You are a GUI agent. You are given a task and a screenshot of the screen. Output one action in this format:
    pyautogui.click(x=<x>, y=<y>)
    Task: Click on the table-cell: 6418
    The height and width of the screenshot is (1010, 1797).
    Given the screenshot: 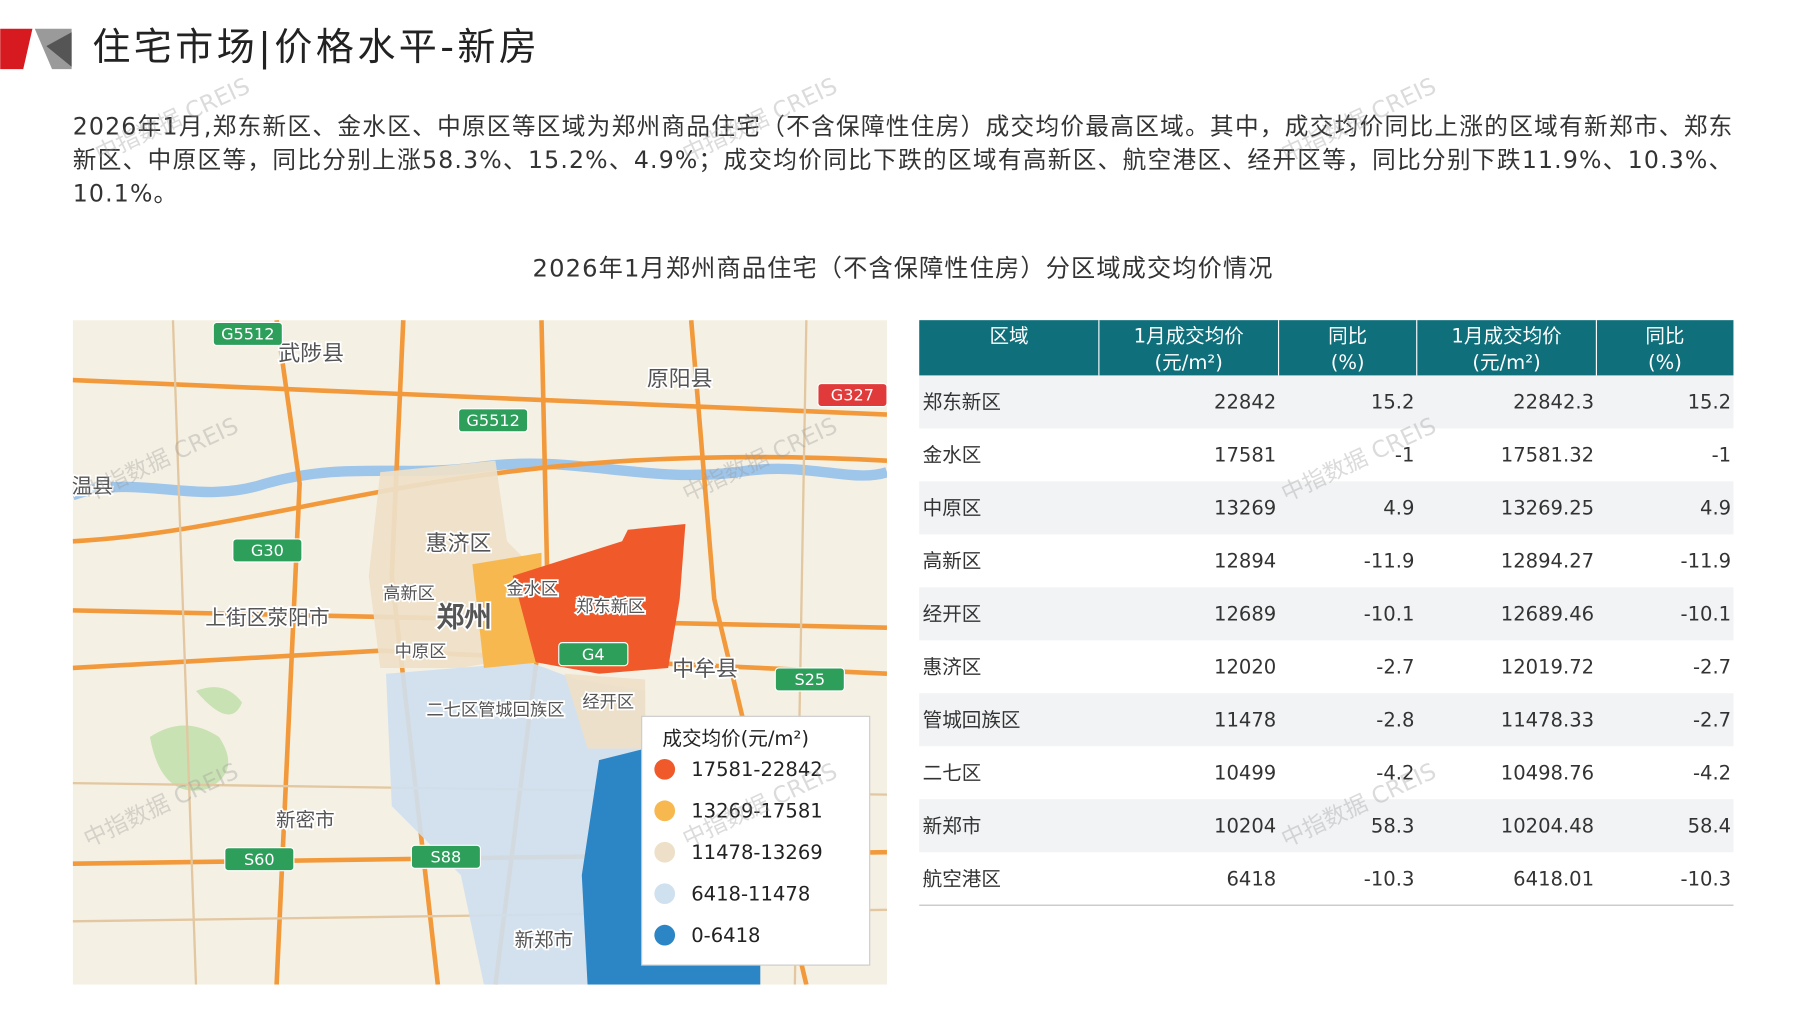 What is the action you would take?
    pyautogui.click(x=1251, y=878)
    